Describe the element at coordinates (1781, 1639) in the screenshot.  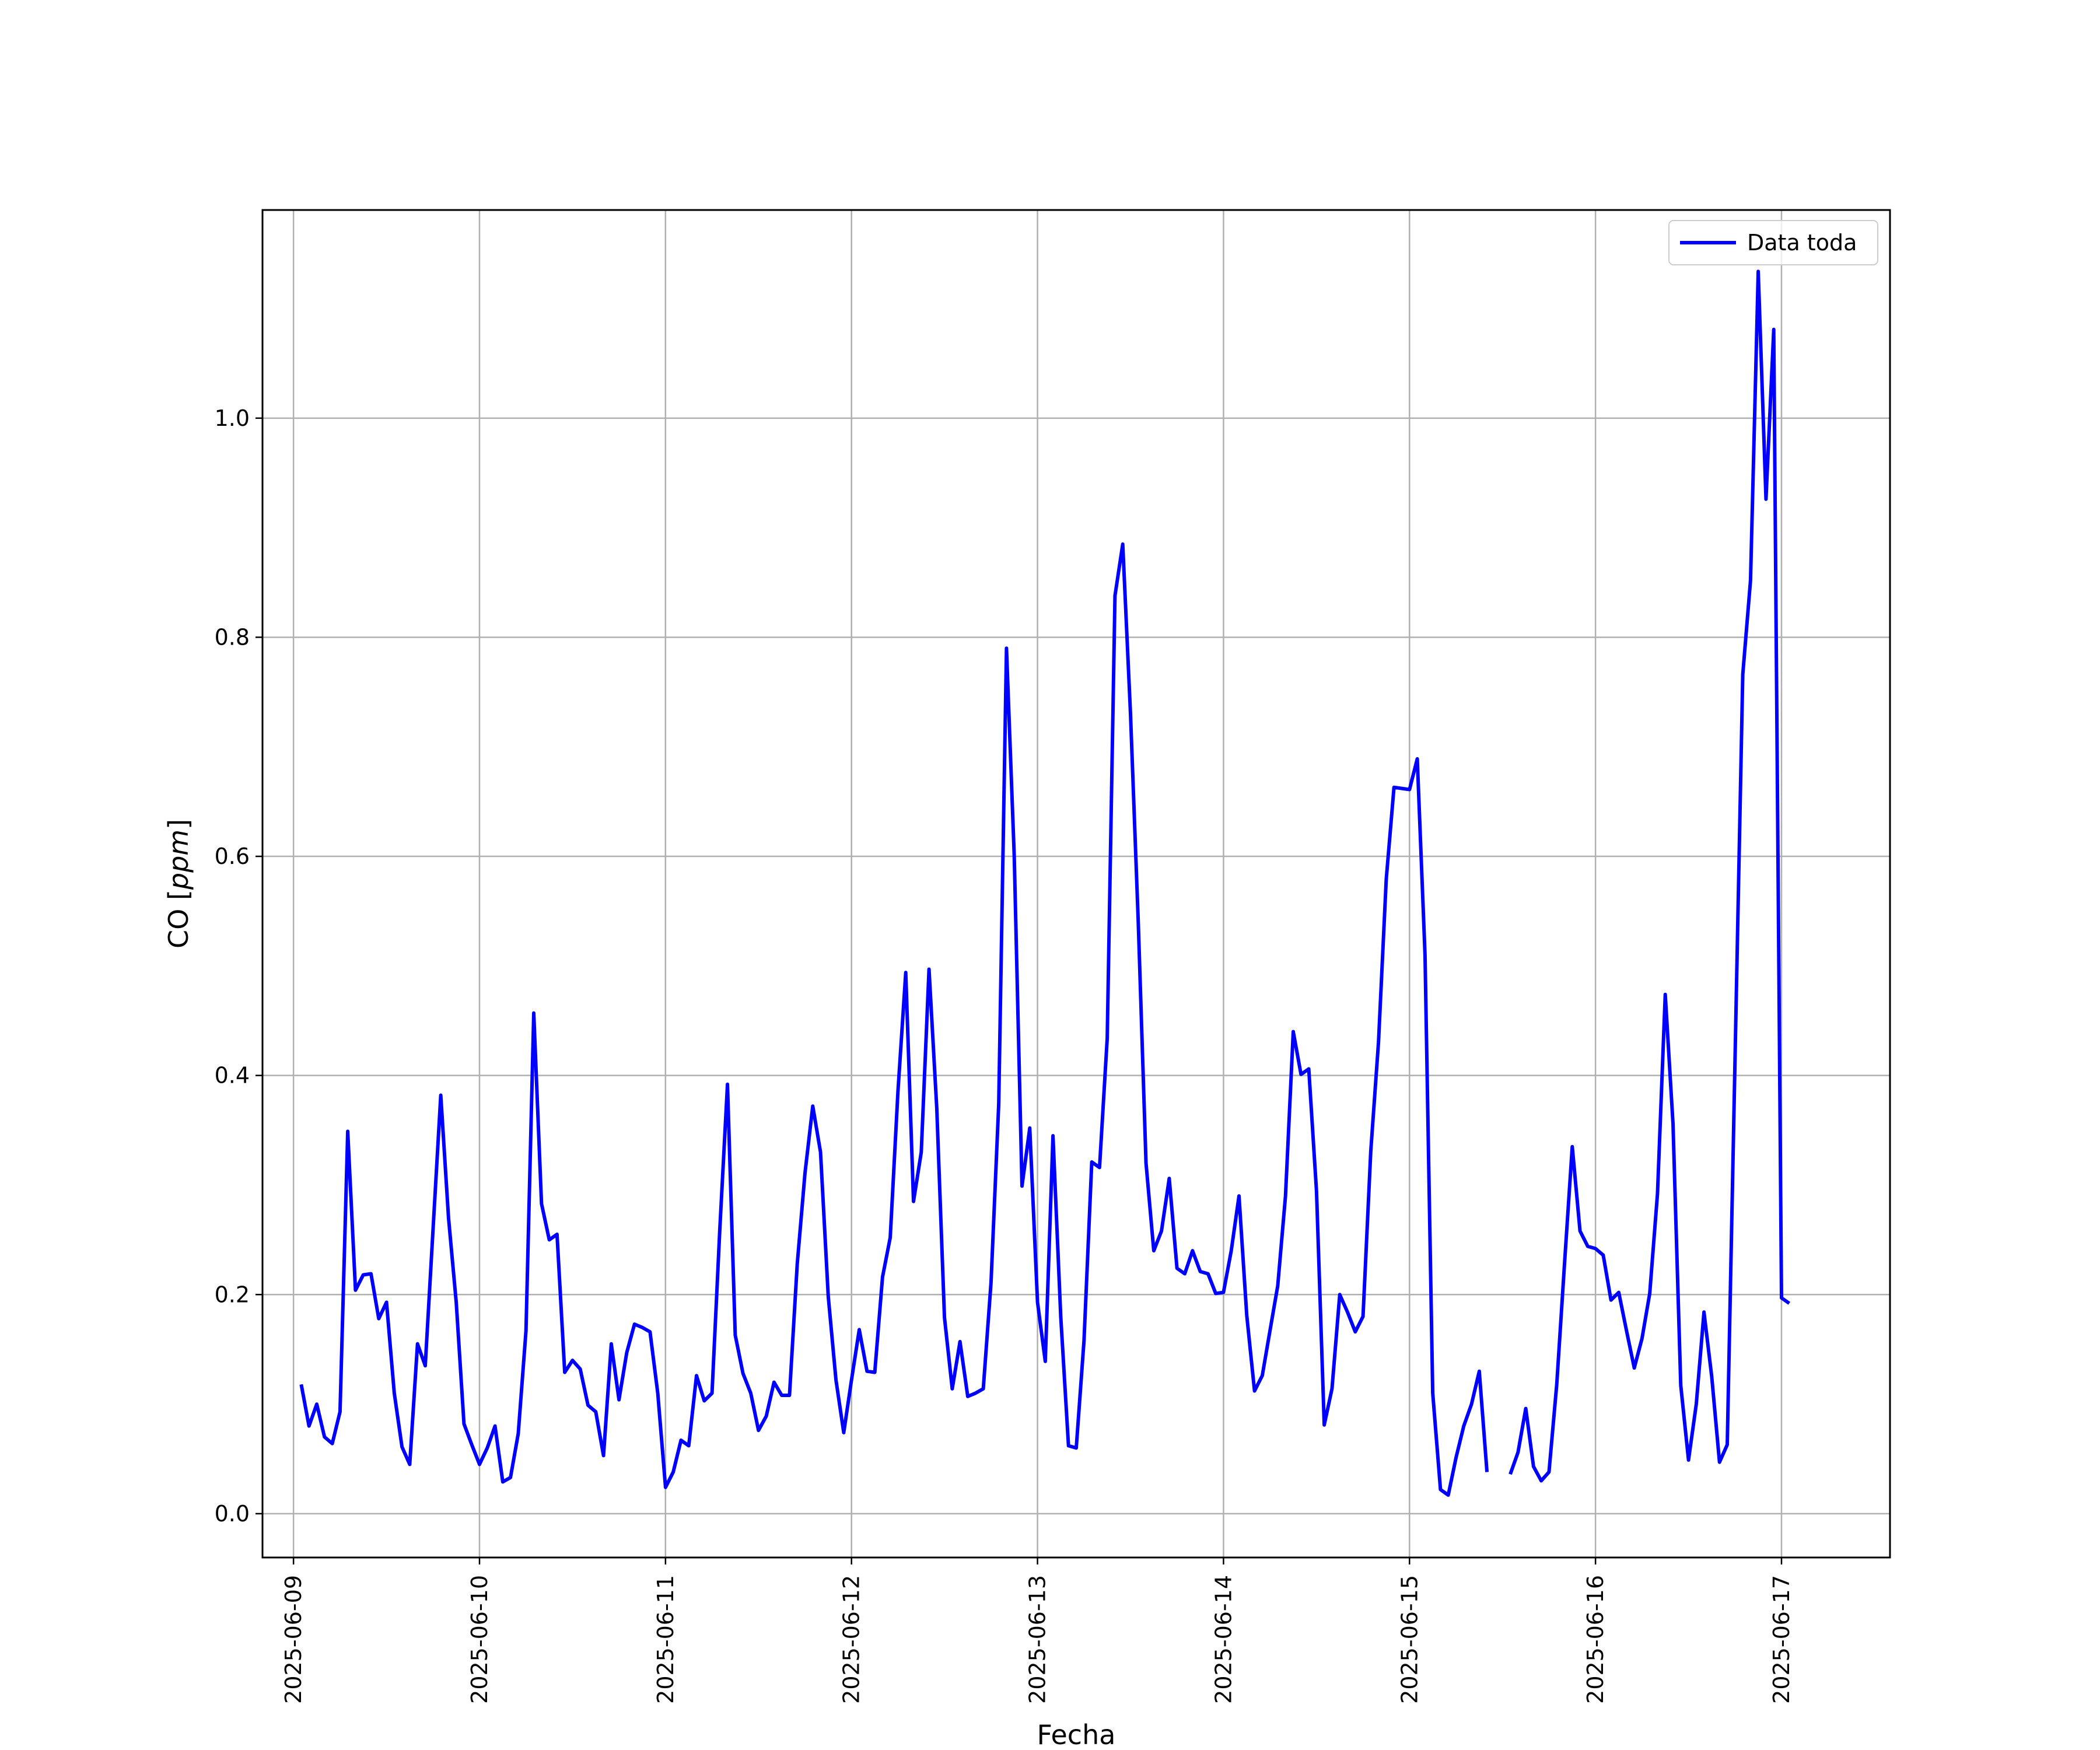
I see `x-tick-label: 2025-06-17` at that location.